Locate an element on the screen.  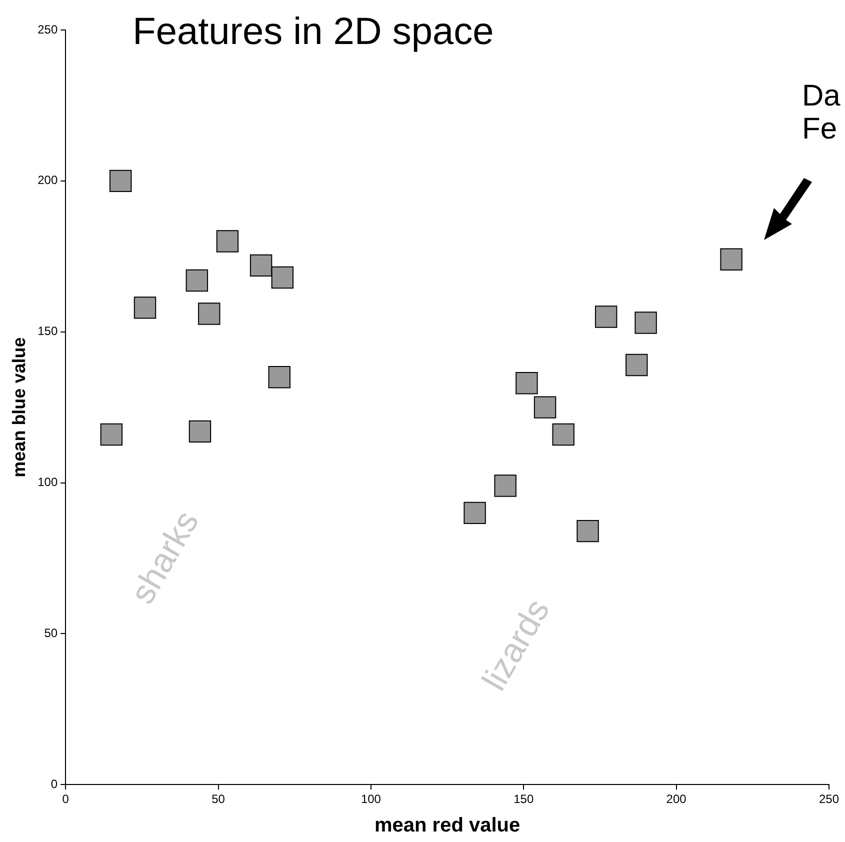
y-tick-label: 200 is located at coordinates (48, 180).